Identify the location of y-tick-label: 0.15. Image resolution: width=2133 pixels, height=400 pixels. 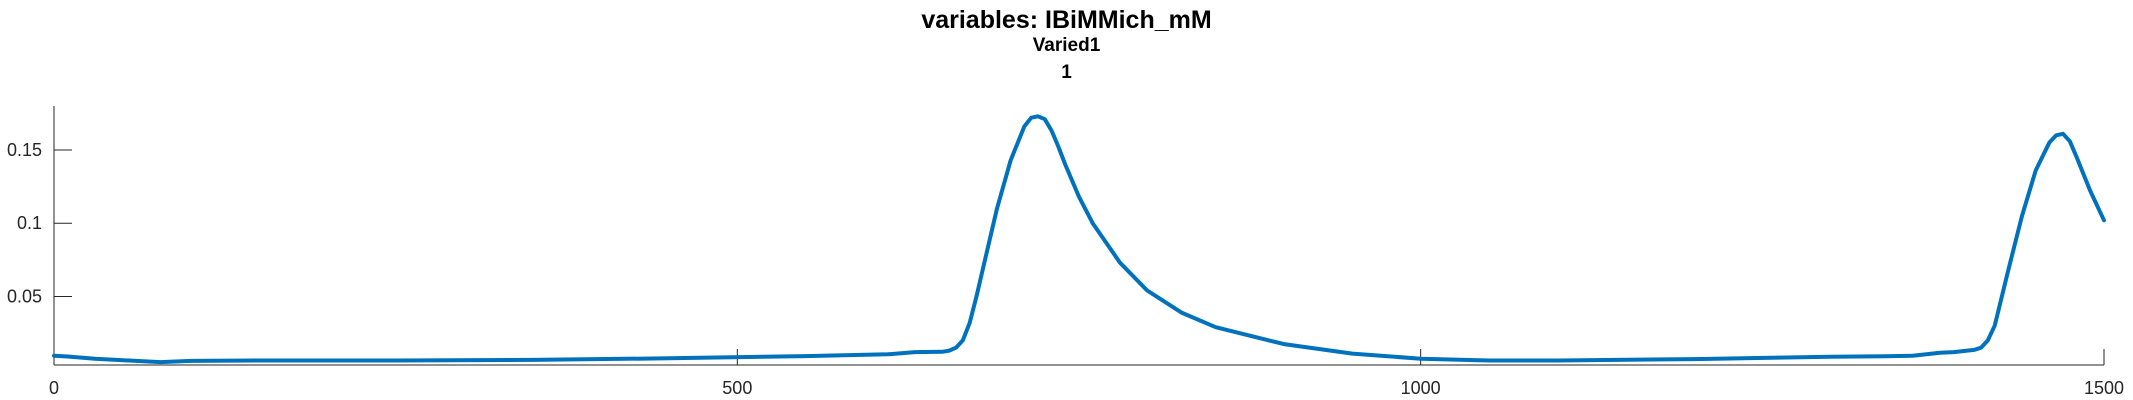
(24, 150).